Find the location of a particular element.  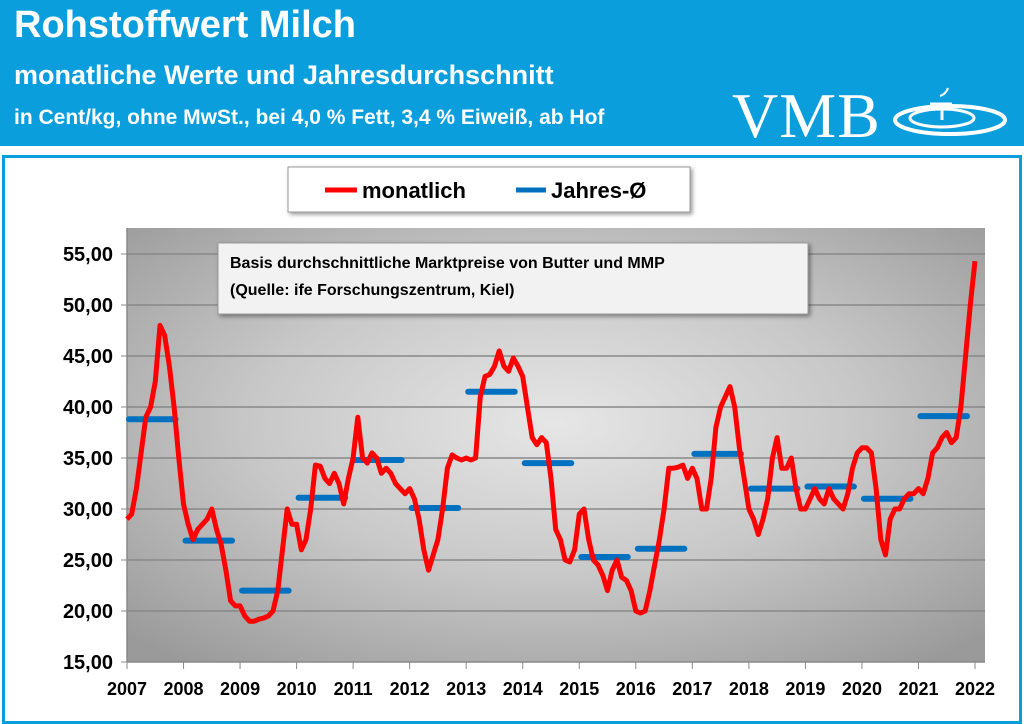

legend-label-monatlich: monatlich is located at coordinates (414, 190).